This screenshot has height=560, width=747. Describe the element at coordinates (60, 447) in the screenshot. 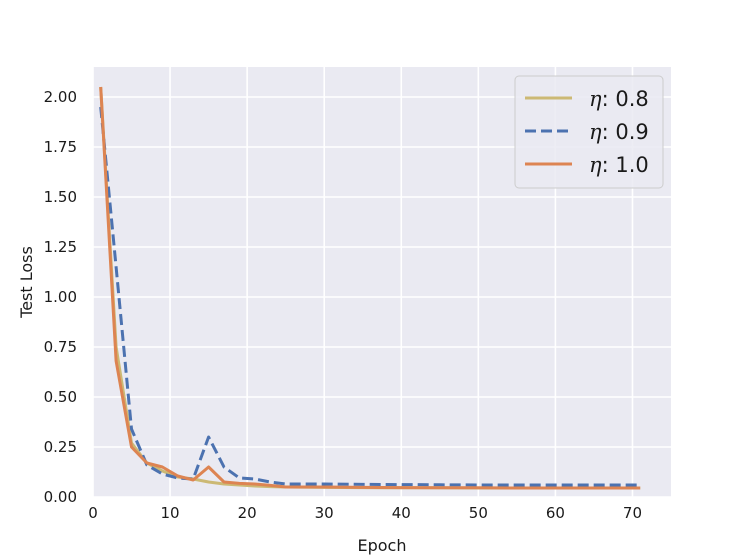

I see `y-tick-label: 0.25` at that location.